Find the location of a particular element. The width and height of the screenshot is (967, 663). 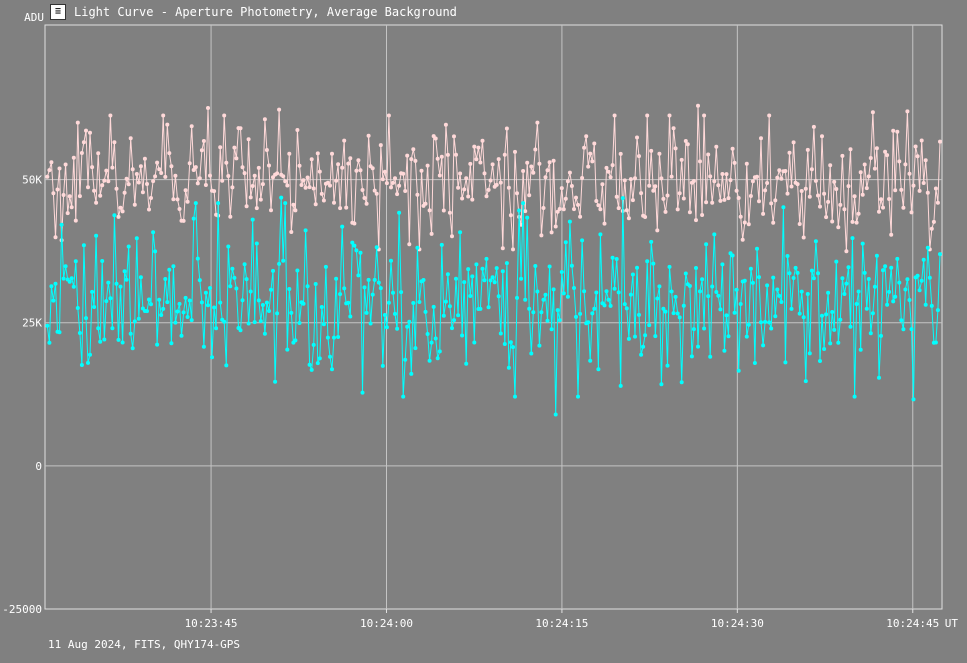

x-axis-label: UT is located at coordinates (952, 623).